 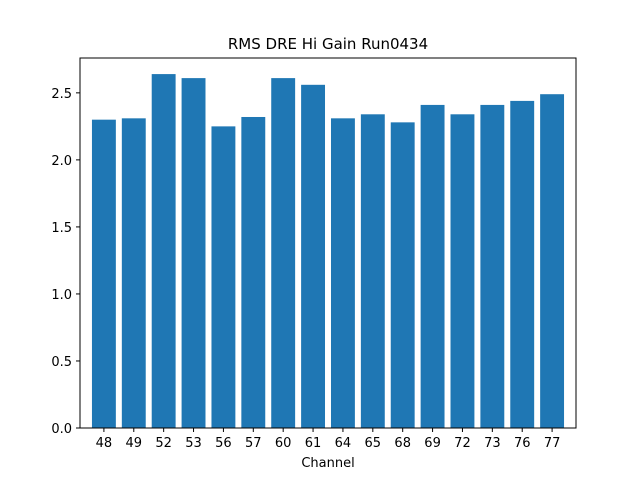 I want to click on x-tick-label: 77, so click(x=552, y=443).